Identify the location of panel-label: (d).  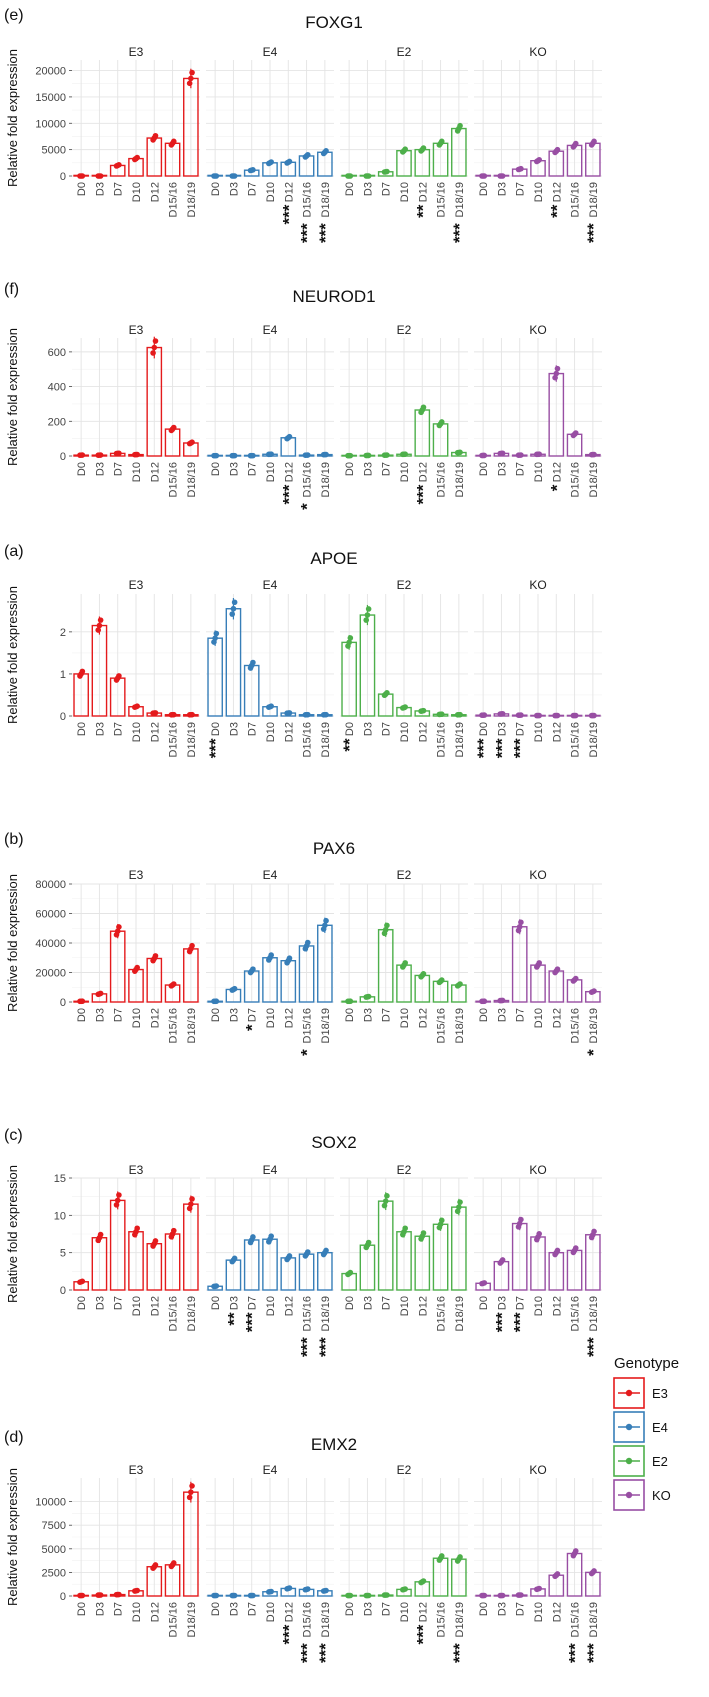
(14, 1437).